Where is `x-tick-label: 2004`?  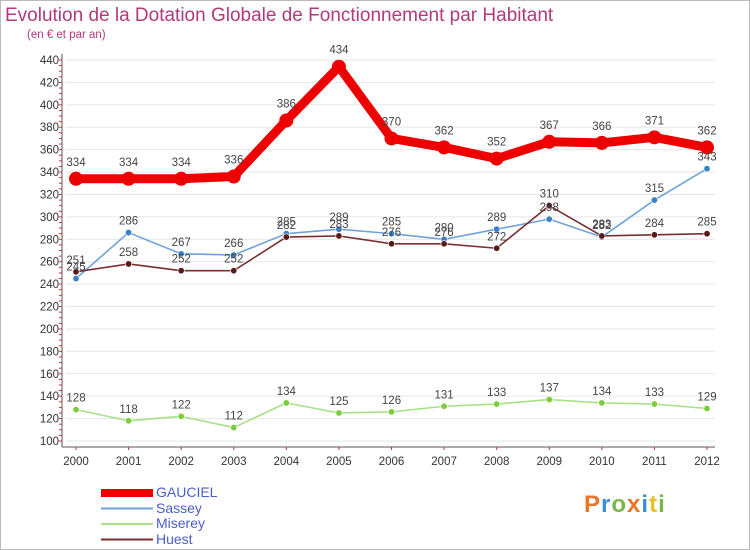
x-tick-label: 2004 is located at coordinates (287, 462).